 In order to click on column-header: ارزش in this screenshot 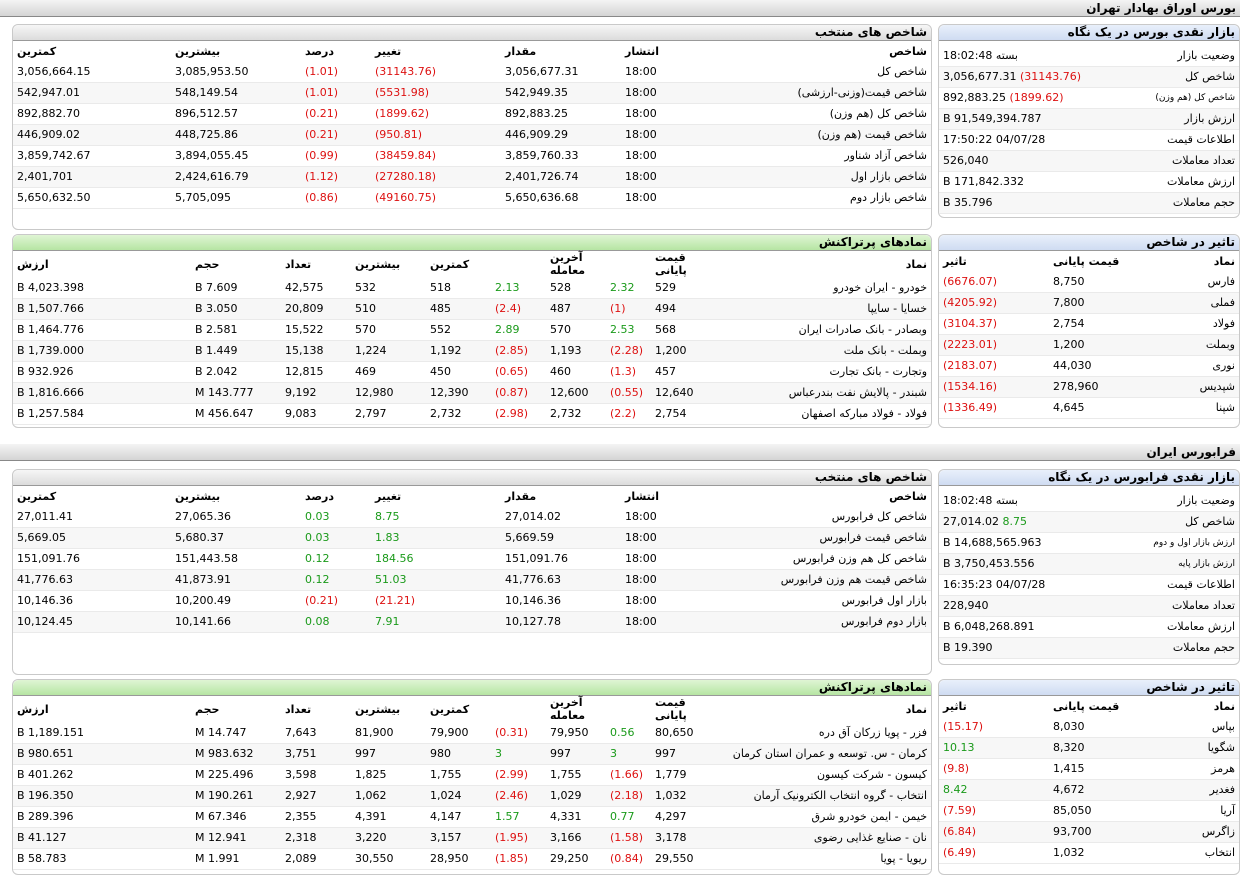, I will do `click(33, 264)`.